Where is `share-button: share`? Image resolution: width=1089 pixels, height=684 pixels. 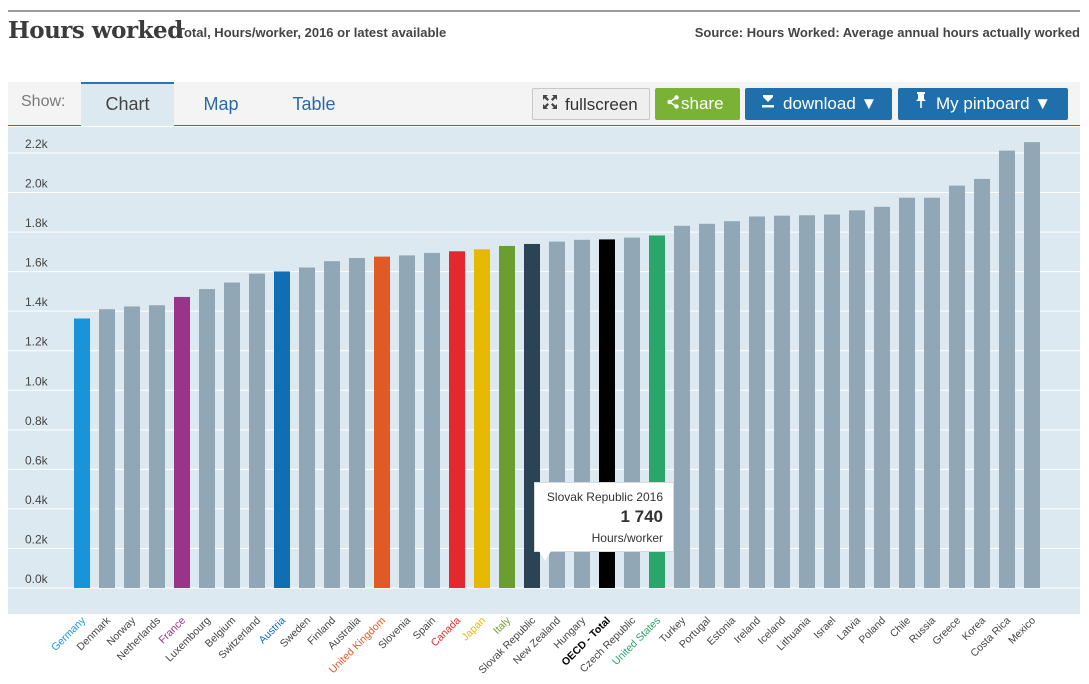
share-button: share is located at coordinates (697, 104).